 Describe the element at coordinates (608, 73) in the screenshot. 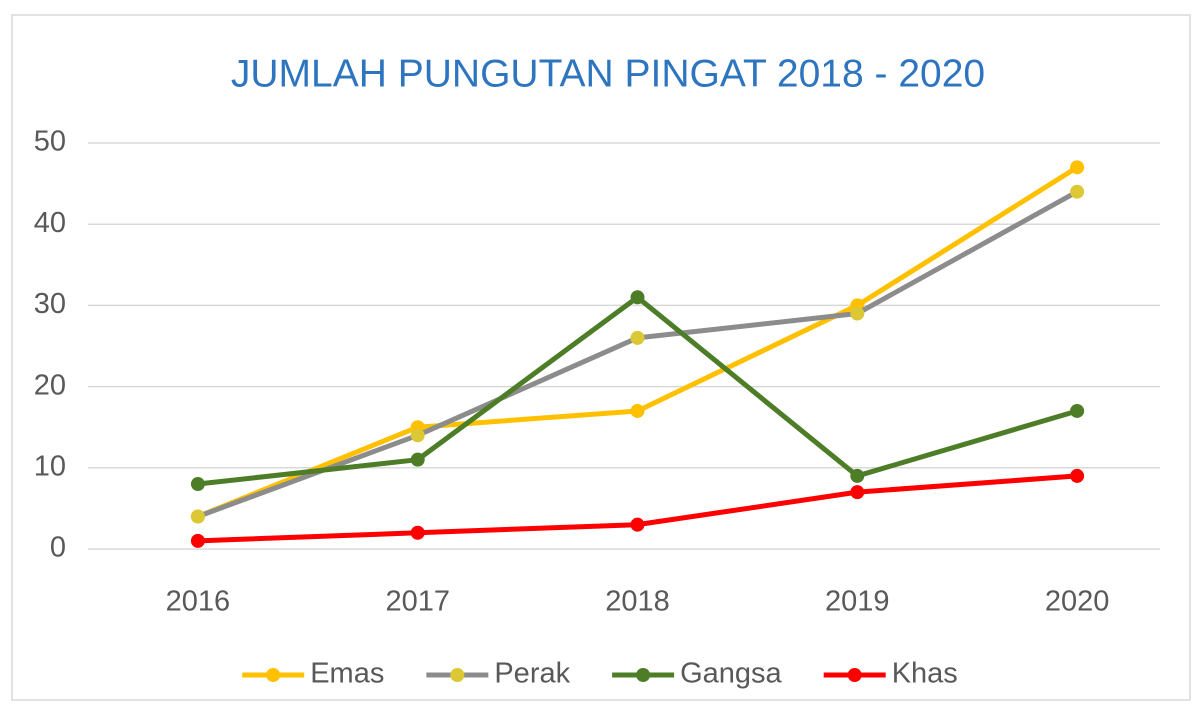

I see `chart-title: JUMLAH PUNGUTAN PINGAT 2018 - 2020` at that location.